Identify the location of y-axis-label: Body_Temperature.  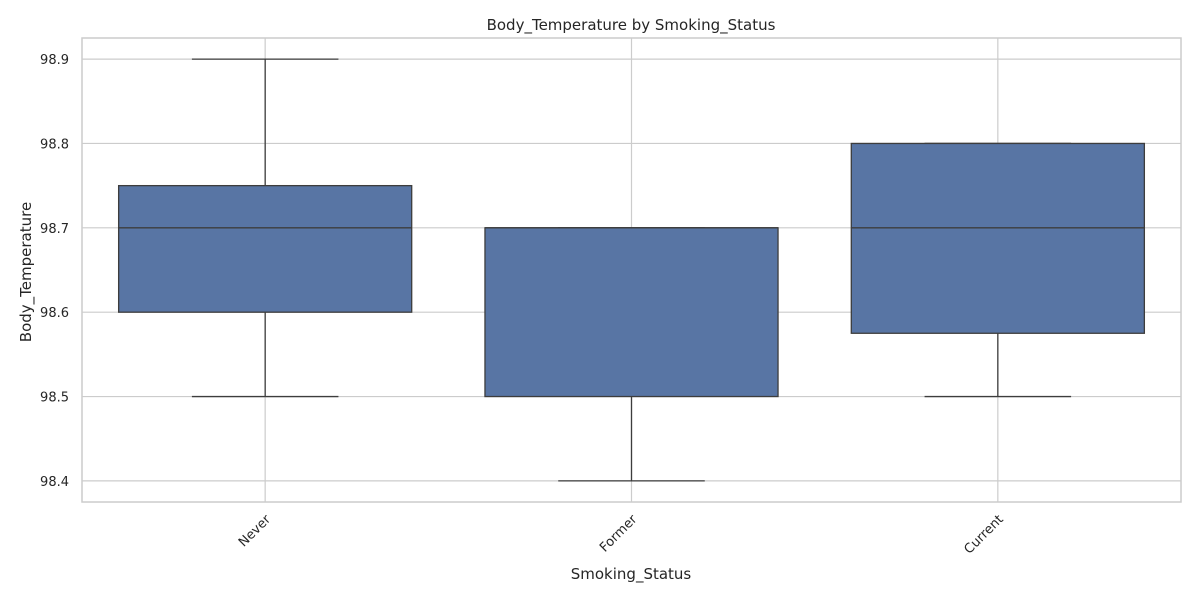
(26, 272).